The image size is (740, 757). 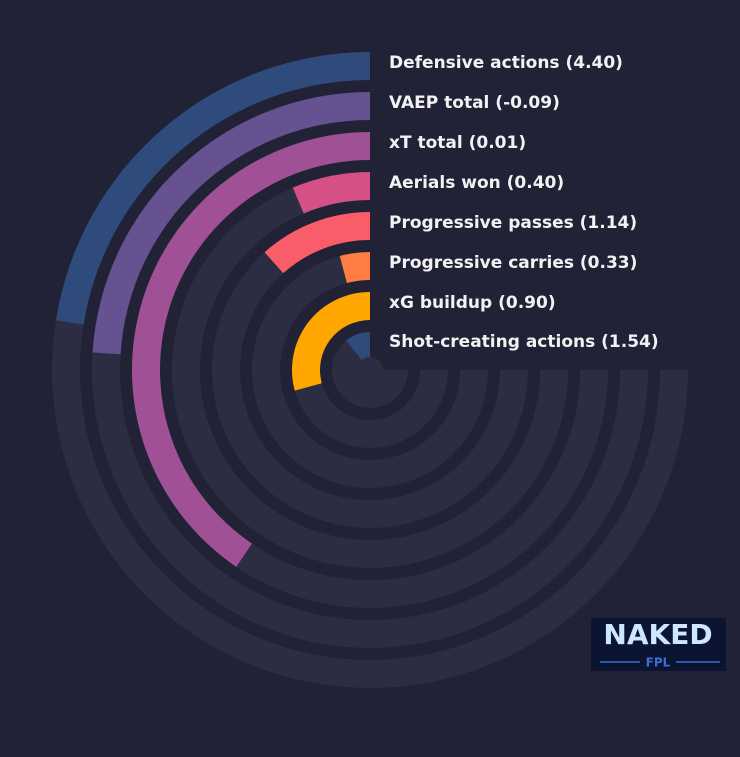 What do you see at coordinates (476, 183) in the screenshot?
I see `category-label: Aerials won (0.40)` at bounding box center [476, 183].